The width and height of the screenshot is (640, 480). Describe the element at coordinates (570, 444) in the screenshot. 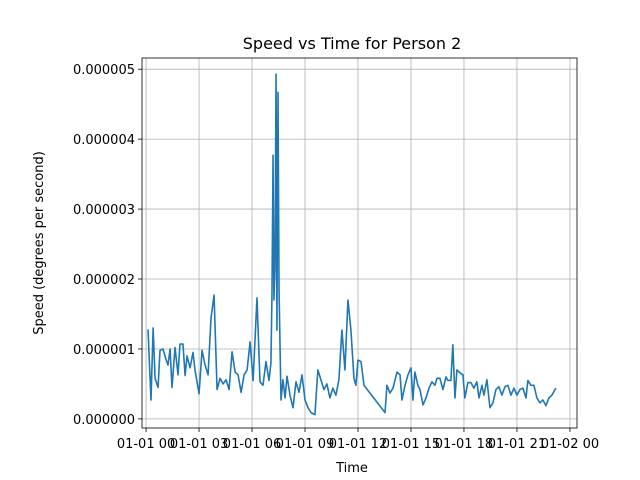

I see `x-tick-label: 01-02 00` at that location.